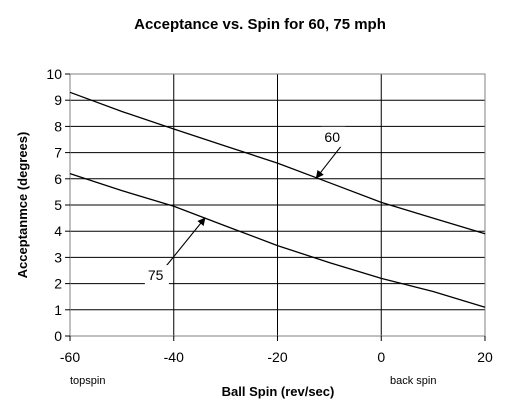 Image resolution: width=520 pixels, height=410 pixels. I want to click on y-tick-label: 0, so click(58, 336).